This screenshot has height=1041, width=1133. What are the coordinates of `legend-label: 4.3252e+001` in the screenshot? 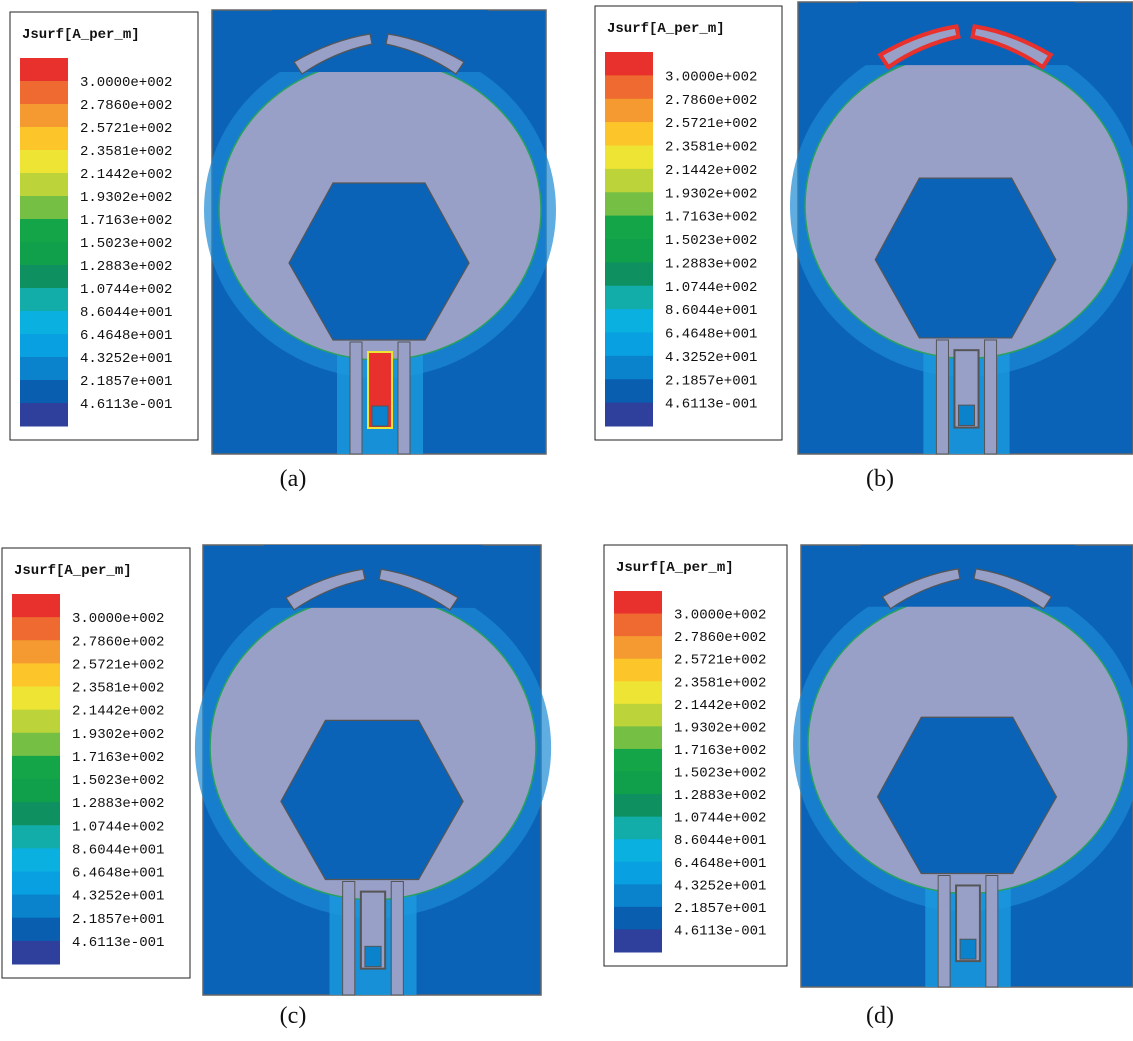 It's located at (711, 358).